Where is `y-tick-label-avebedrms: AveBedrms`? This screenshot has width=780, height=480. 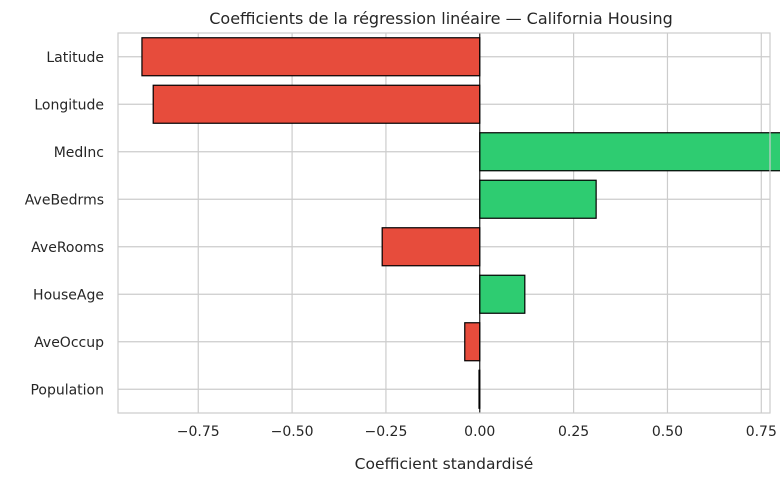 y-tick-label-avebedrms: AveBedrms is located at coordinates (64, 200).